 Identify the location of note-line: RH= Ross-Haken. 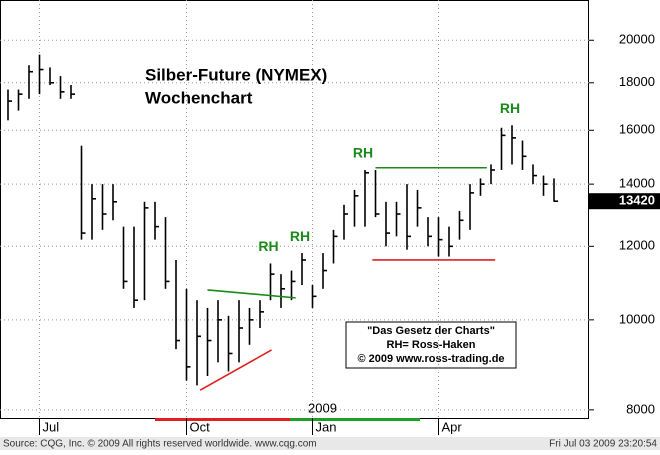
(431, 345).